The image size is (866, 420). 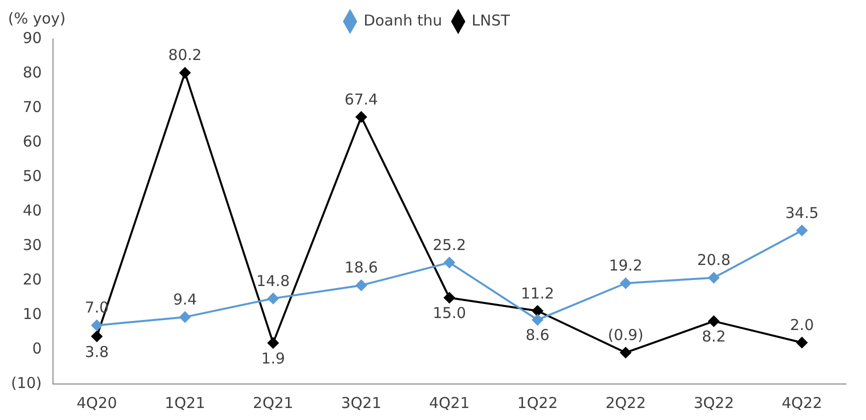 I want to click on y-tick-label: 30, so click(x=32, y=245).